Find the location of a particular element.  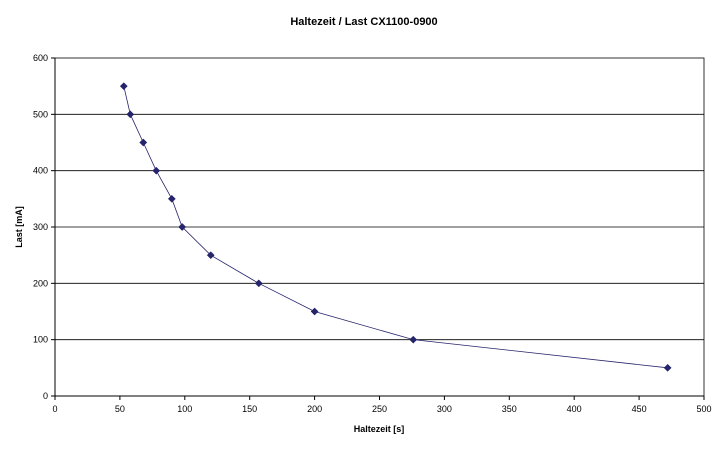

x-tick-label: 0 is located at coordinates (54, 409).